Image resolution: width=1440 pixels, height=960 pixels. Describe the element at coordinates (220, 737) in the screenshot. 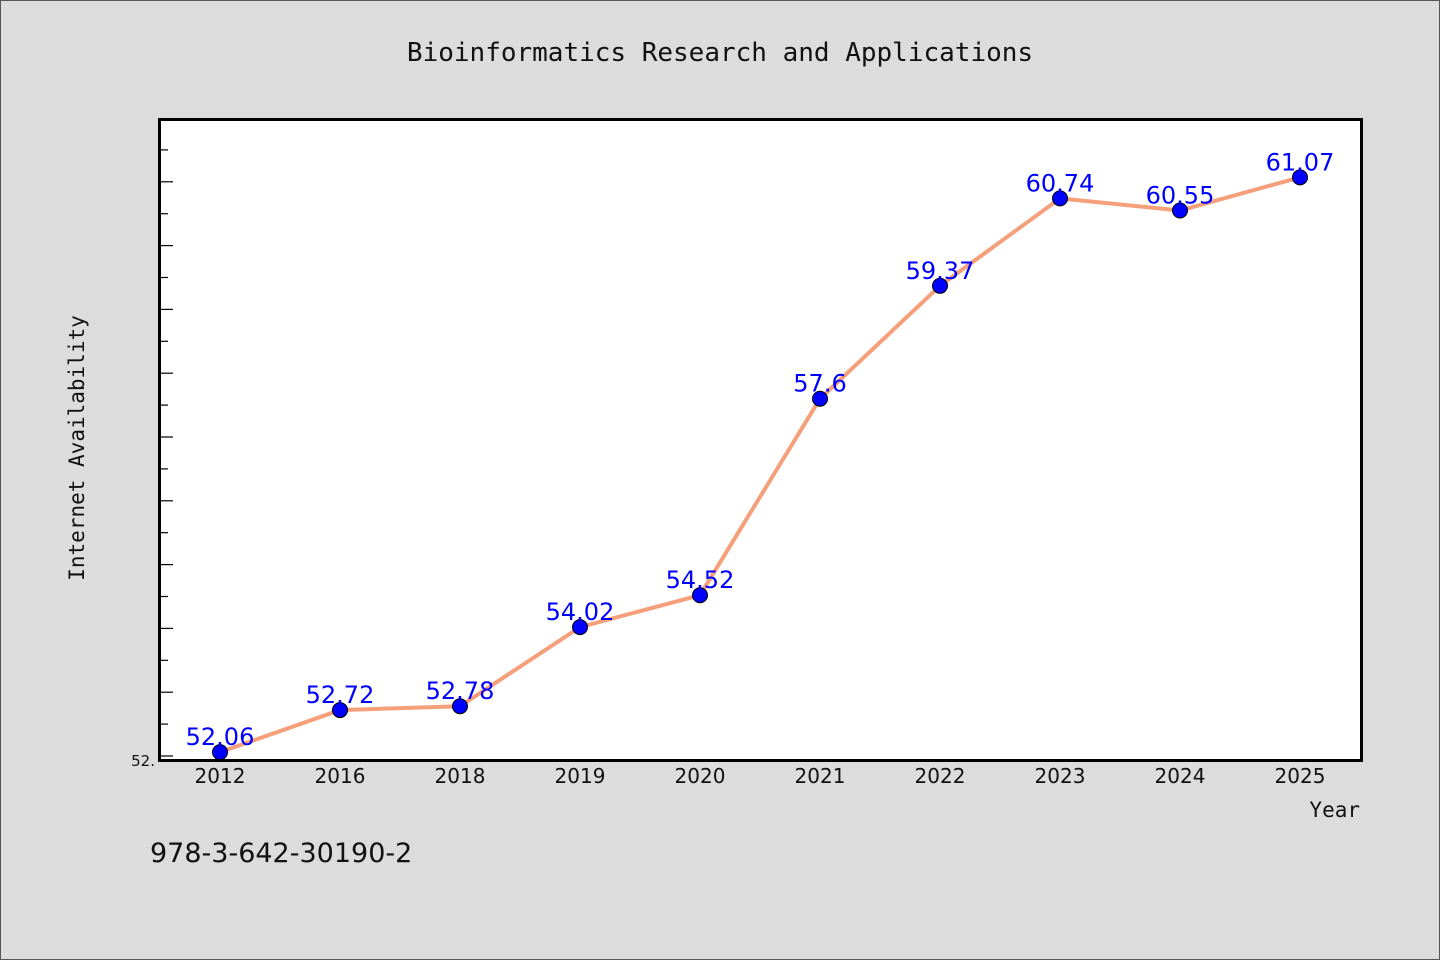

I see `data-label: 52.06` at that location.